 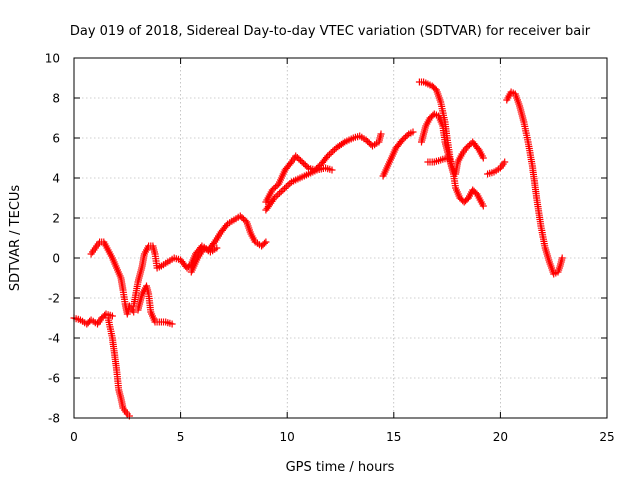 What do you see at coordinates (15, 238) in the screenshot?
I see `y-axis-label: SDTVAR / TECUs` at bounding box center [15, 238].